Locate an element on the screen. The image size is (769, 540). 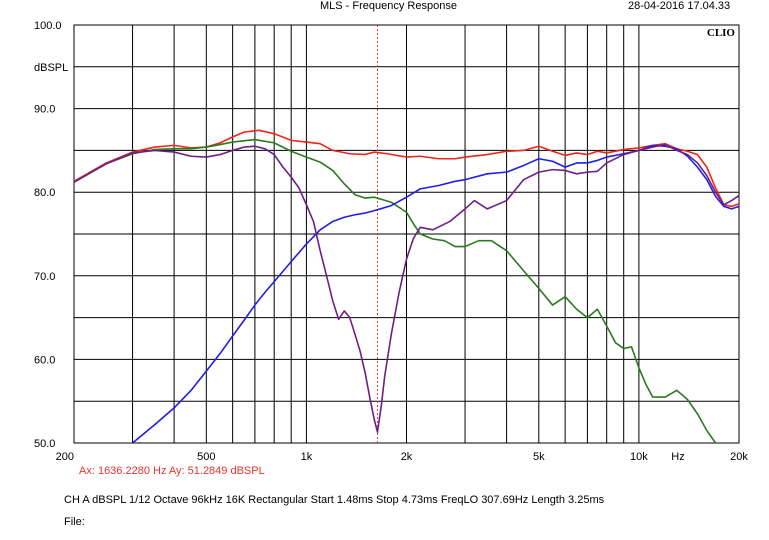
y-tick-label: 50.0 is located at coordinates (44, 444).